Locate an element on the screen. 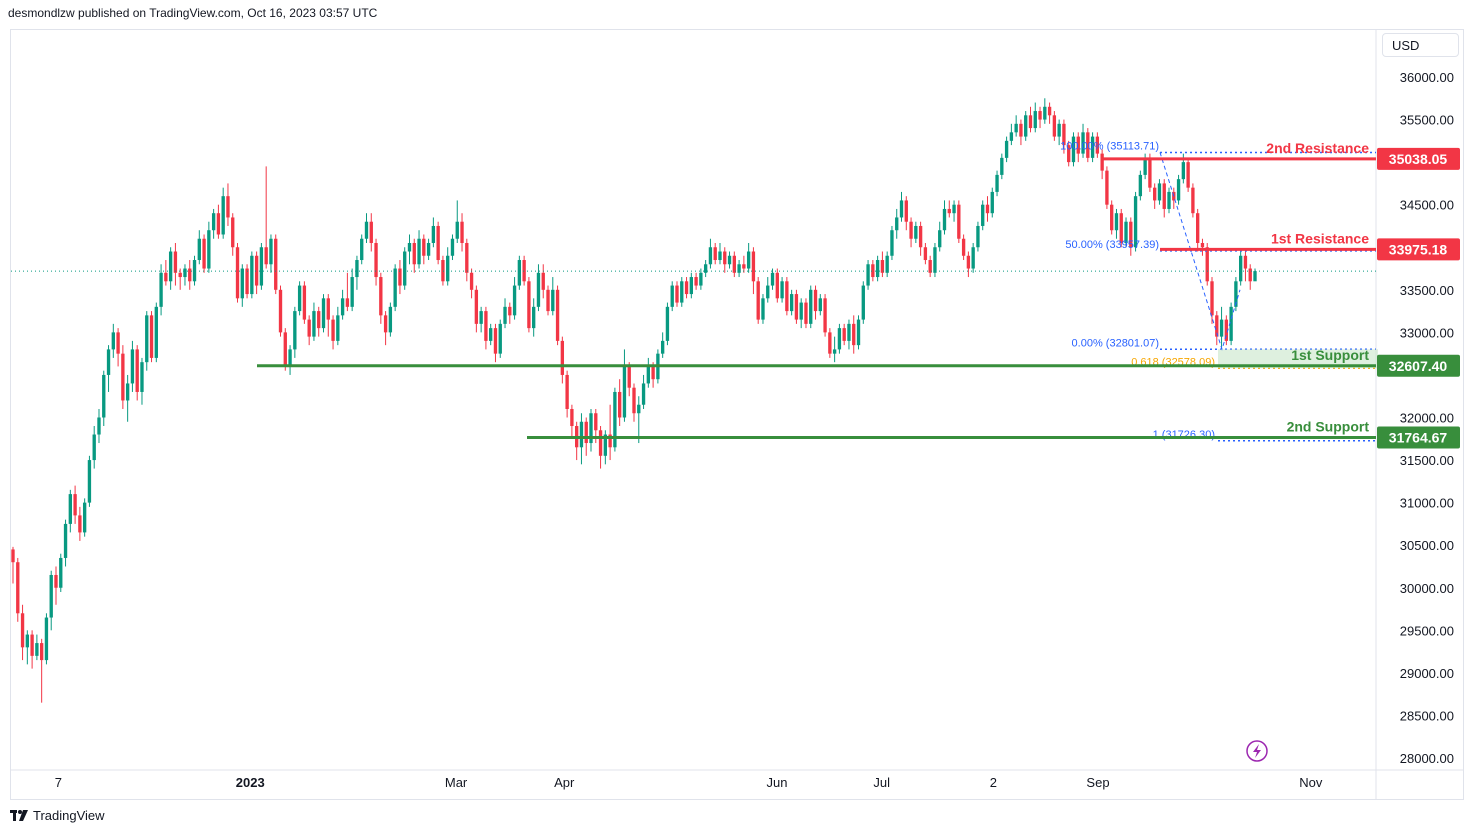  level-price-badge: 32607.40 is located at coordinates (1418, 365).